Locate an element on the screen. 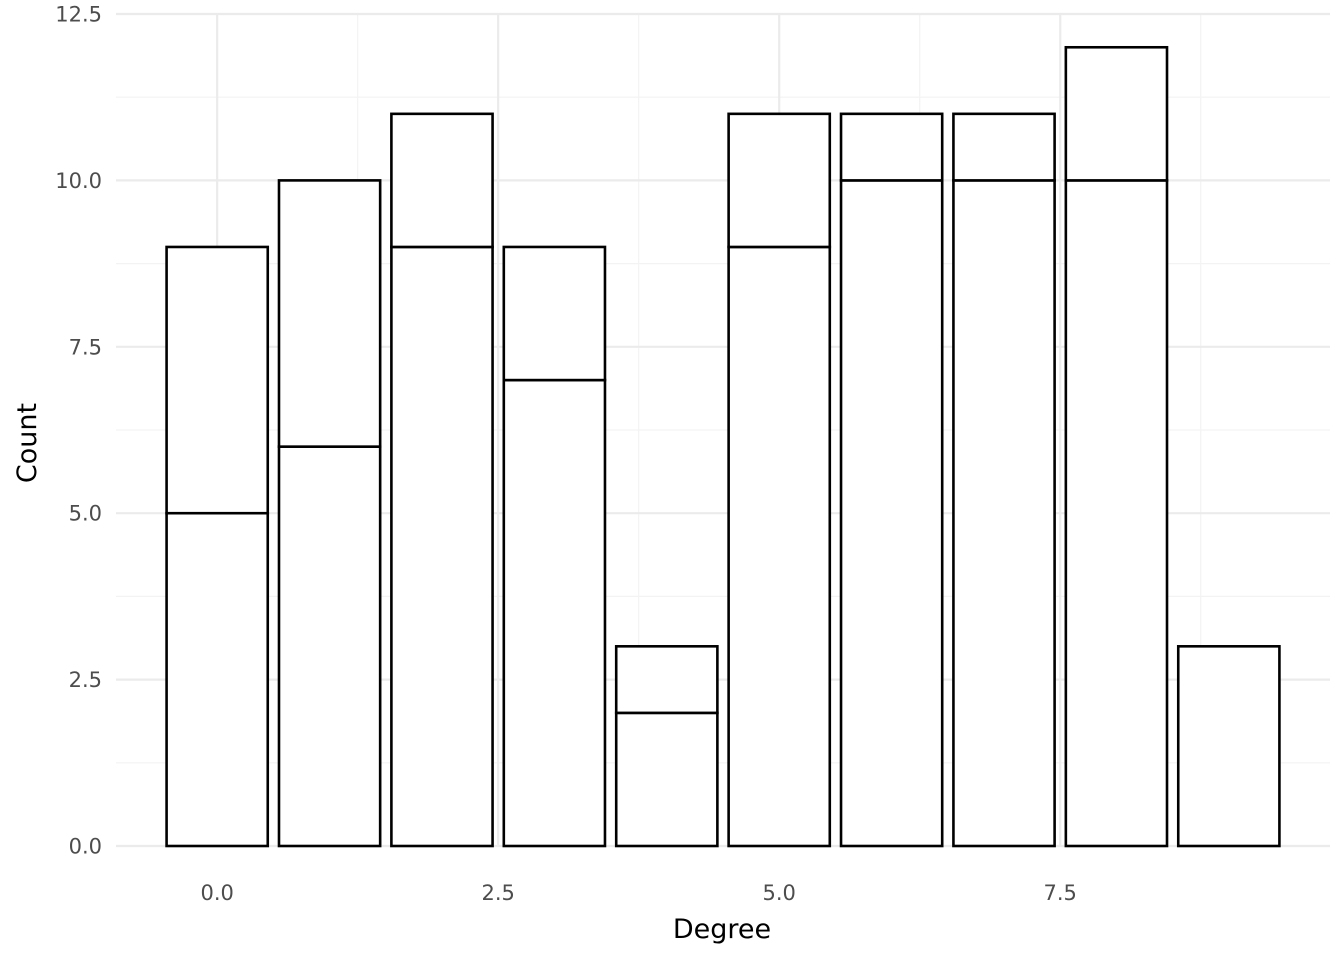 This screenshot has width=1344, height=960. y-tick-label: 7.5 is located at coordinates (85, 347).